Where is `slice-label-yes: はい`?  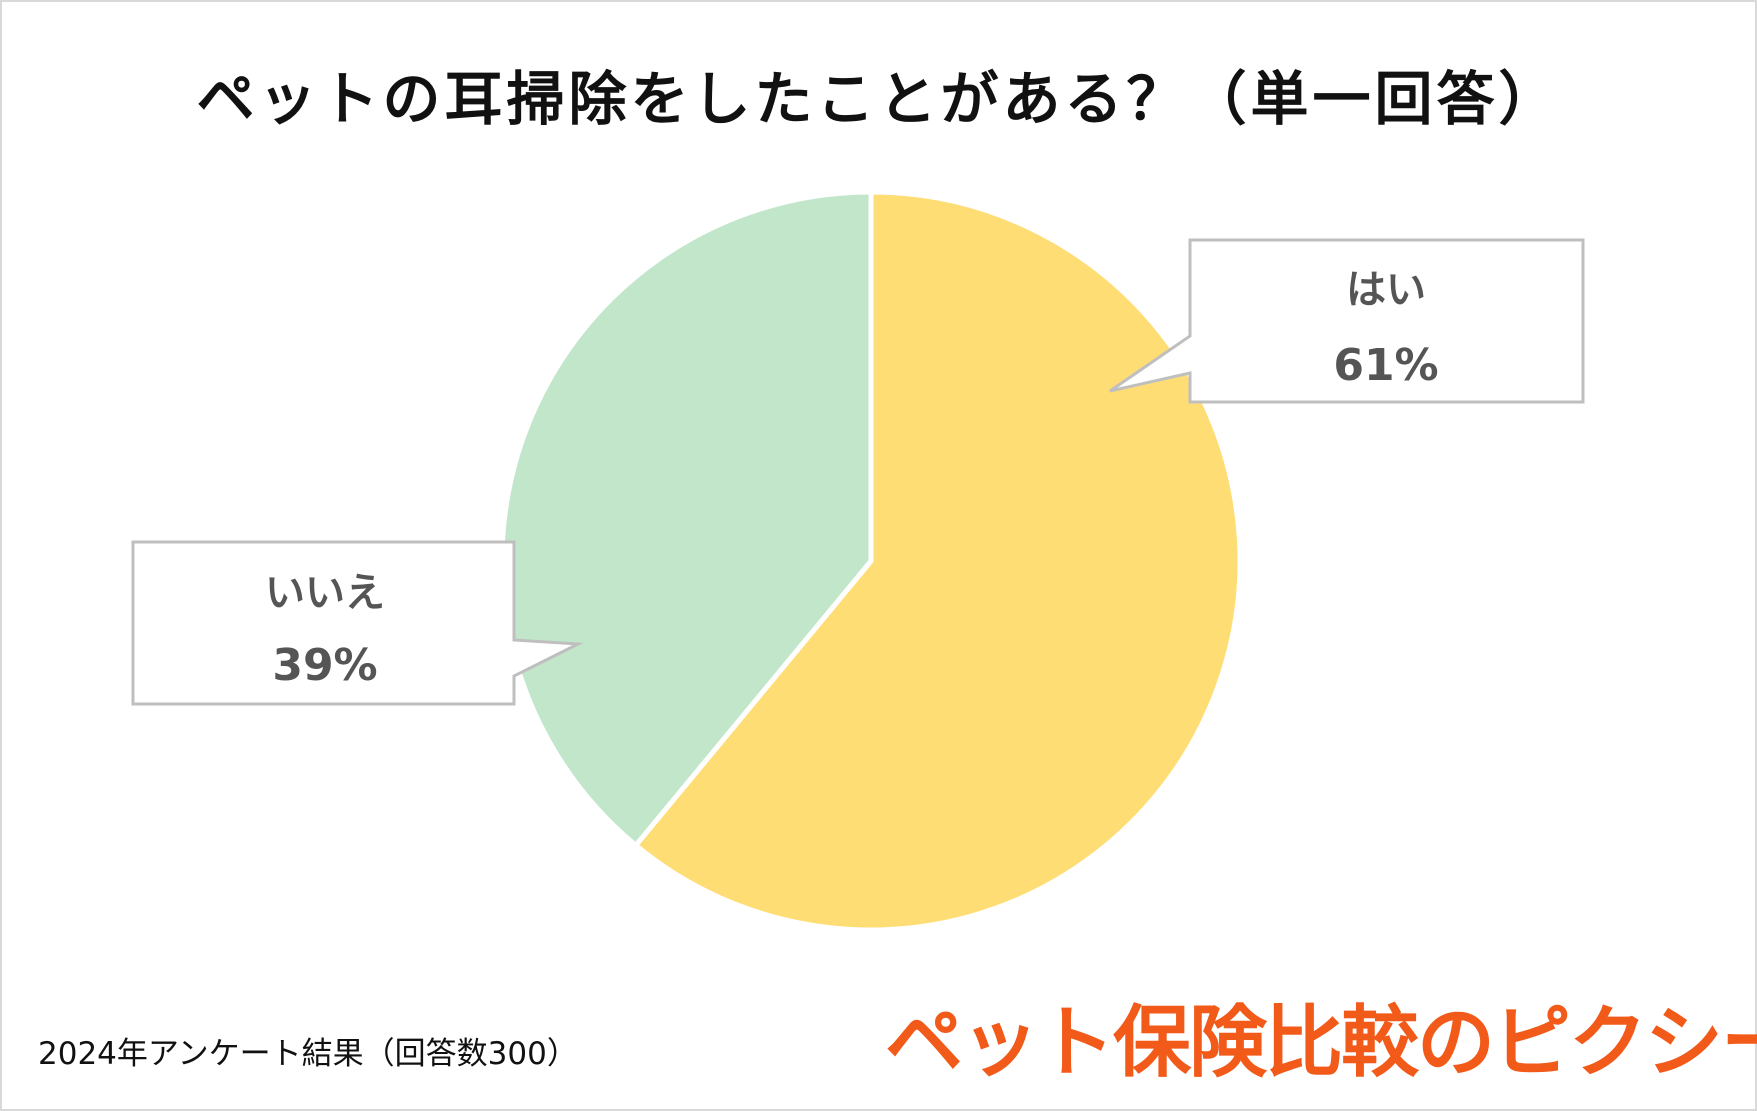
slice-label-yes: はい is located at coordinates (1386, 290).